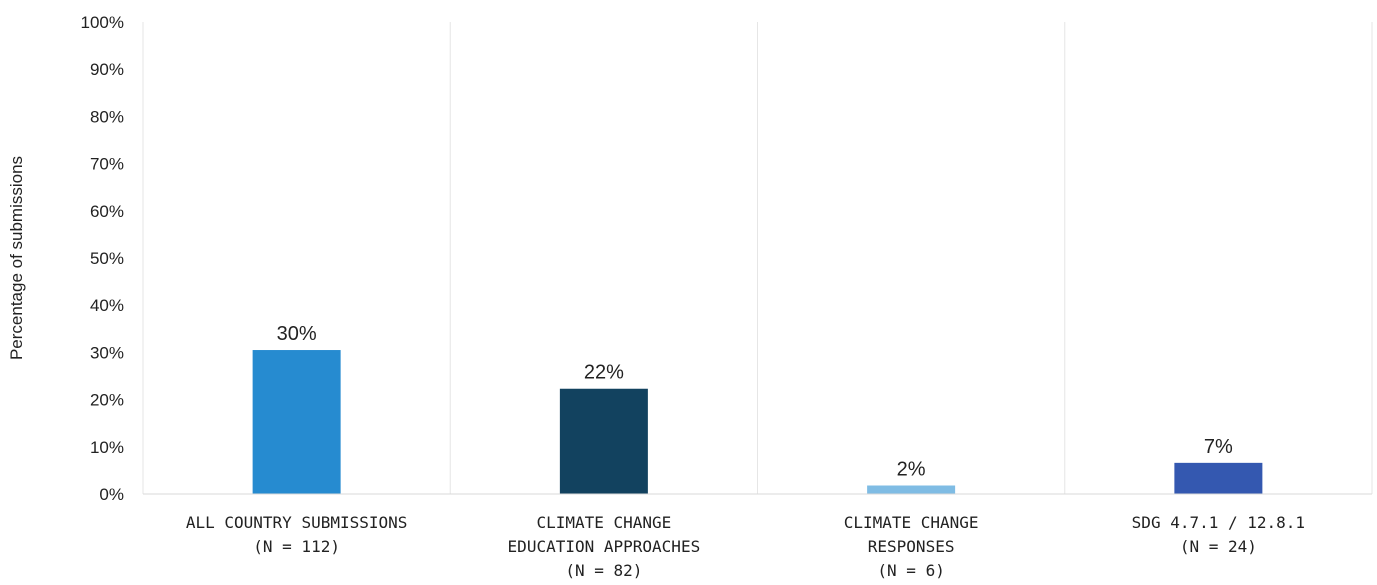 This screenshot has height=585, width=1377. What do you see at coordinates (603, 570) in the screenshot?
I see `x-tick-label: (N = 82)` at bounding box center [603, 570].